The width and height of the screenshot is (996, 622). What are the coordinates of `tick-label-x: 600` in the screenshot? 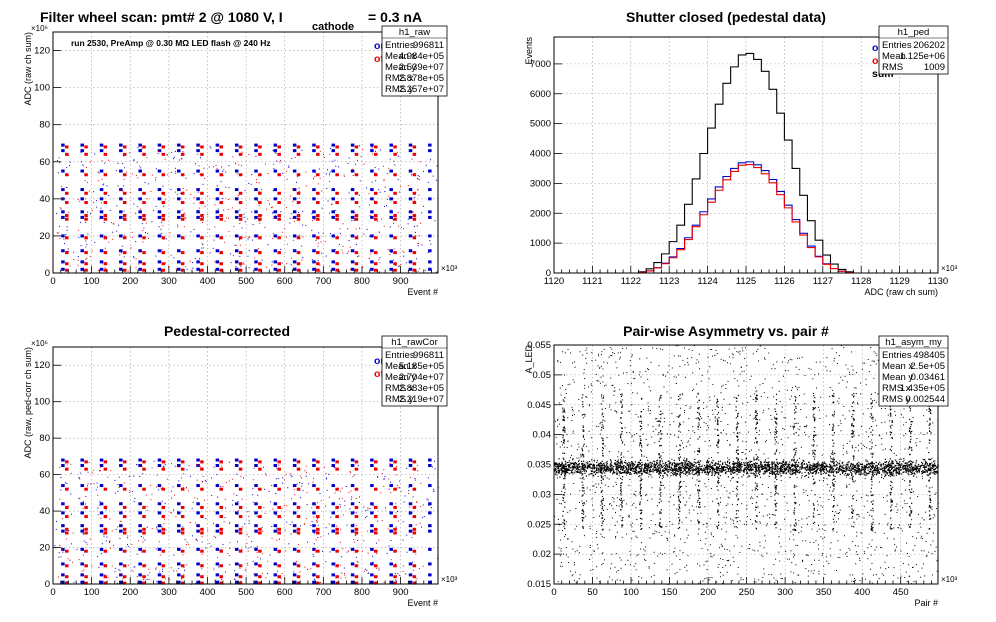 It's located at (285, 281).